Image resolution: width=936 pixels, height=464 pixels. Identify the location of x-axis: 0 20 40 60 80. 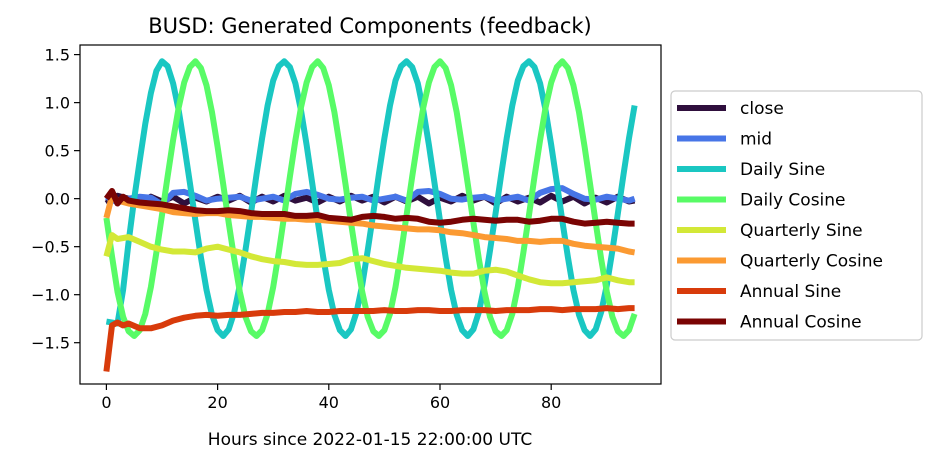
(331, 398).